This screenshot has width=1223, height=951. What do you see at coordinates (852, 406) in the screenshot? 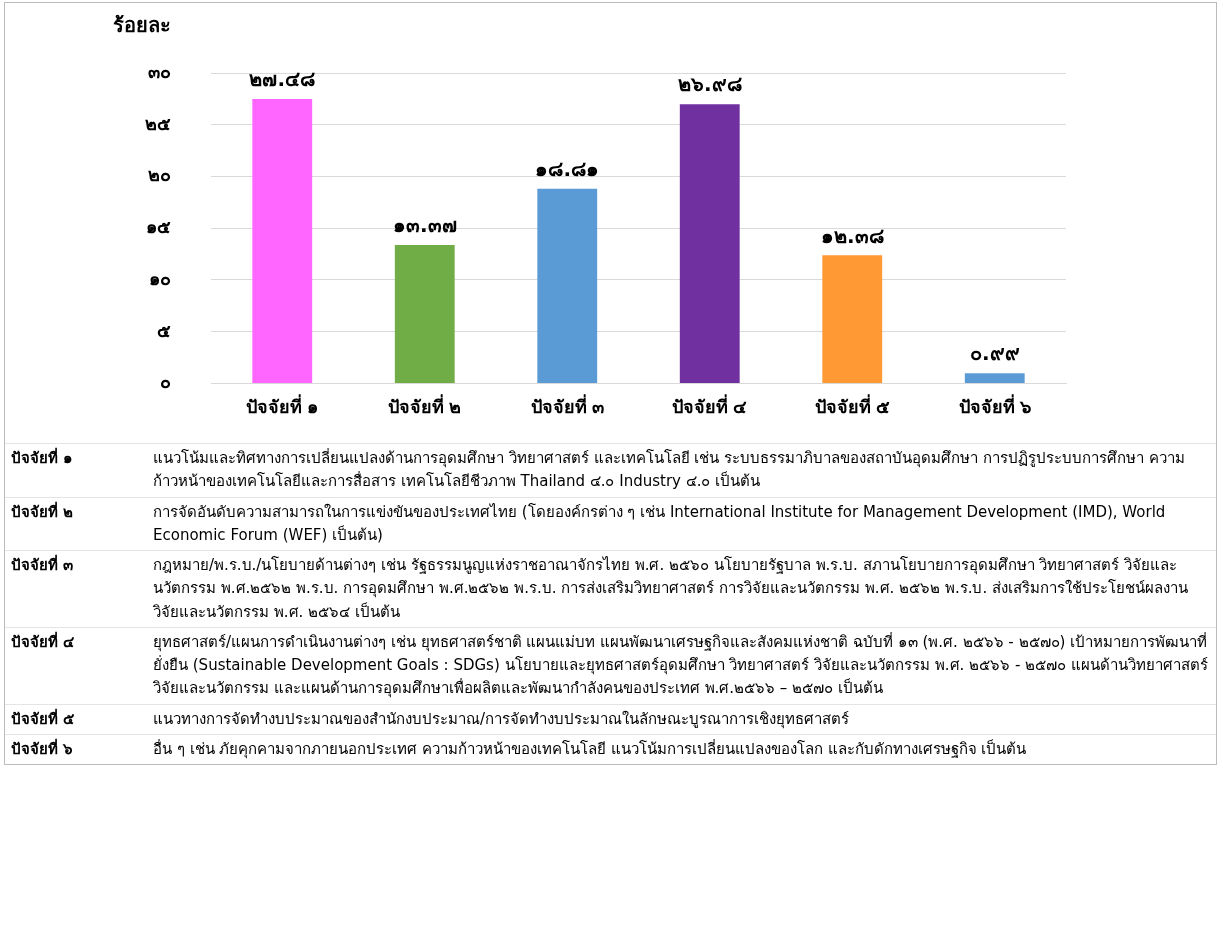
I see `x-tick-label: ปัจจัยที่ ๕` at bounding box center [852, 406].